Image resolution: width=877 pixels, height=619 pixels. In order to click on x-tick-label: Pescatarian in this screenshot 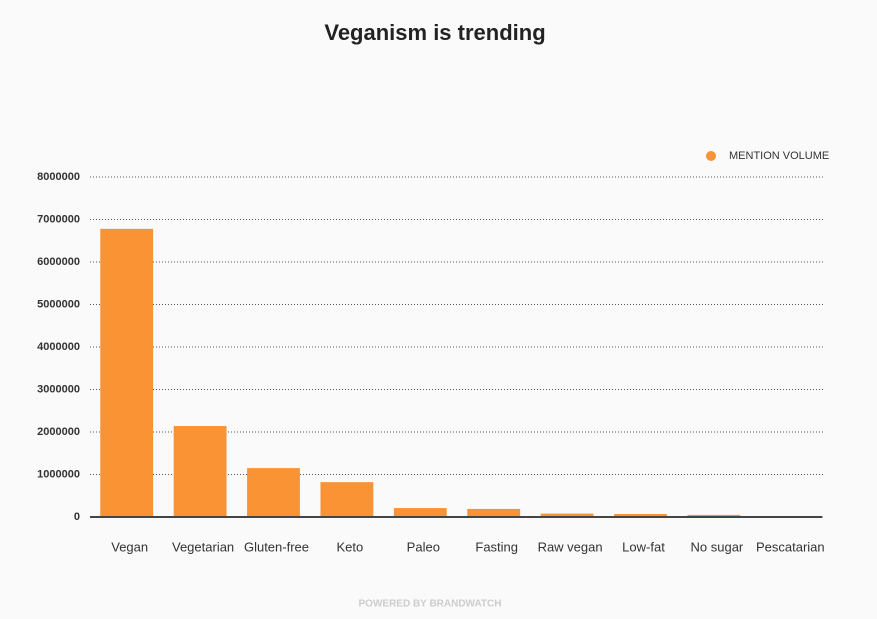, I will do `click(790, 546)`.